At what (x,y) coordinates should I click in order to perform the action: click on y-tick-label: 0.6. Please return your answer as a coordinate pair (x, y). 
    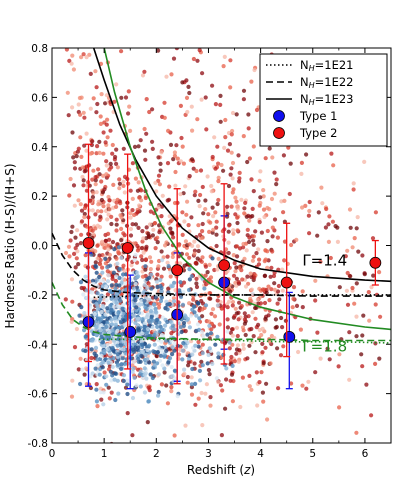
    Looking at the image, I should click on (39, 98).